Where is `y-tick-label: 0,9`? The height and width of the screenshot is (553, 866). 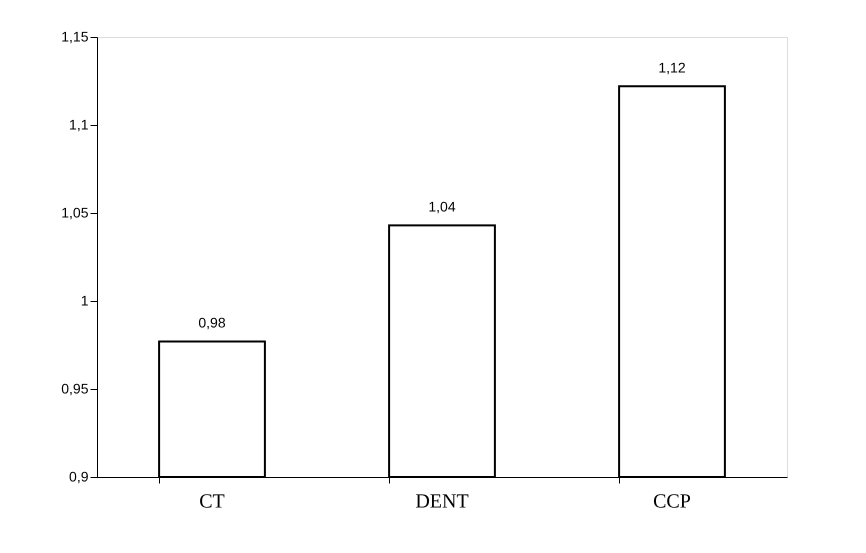 y-tick-label: 0,9 is located at coordinates (79, 476).